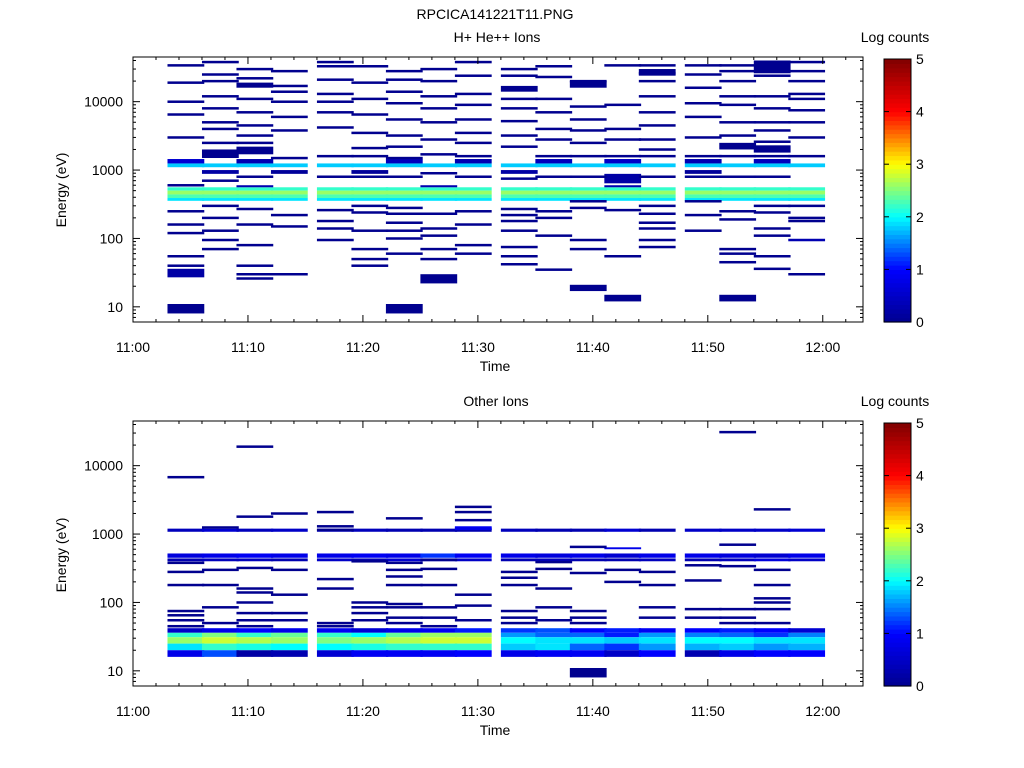 Image resolution: width=1024 pixels, height=768 pixels. What do you see at coordinates (107, 534) in the screenshot?
I see `y-tick-label: 1000` at bounding box center [107, 534].